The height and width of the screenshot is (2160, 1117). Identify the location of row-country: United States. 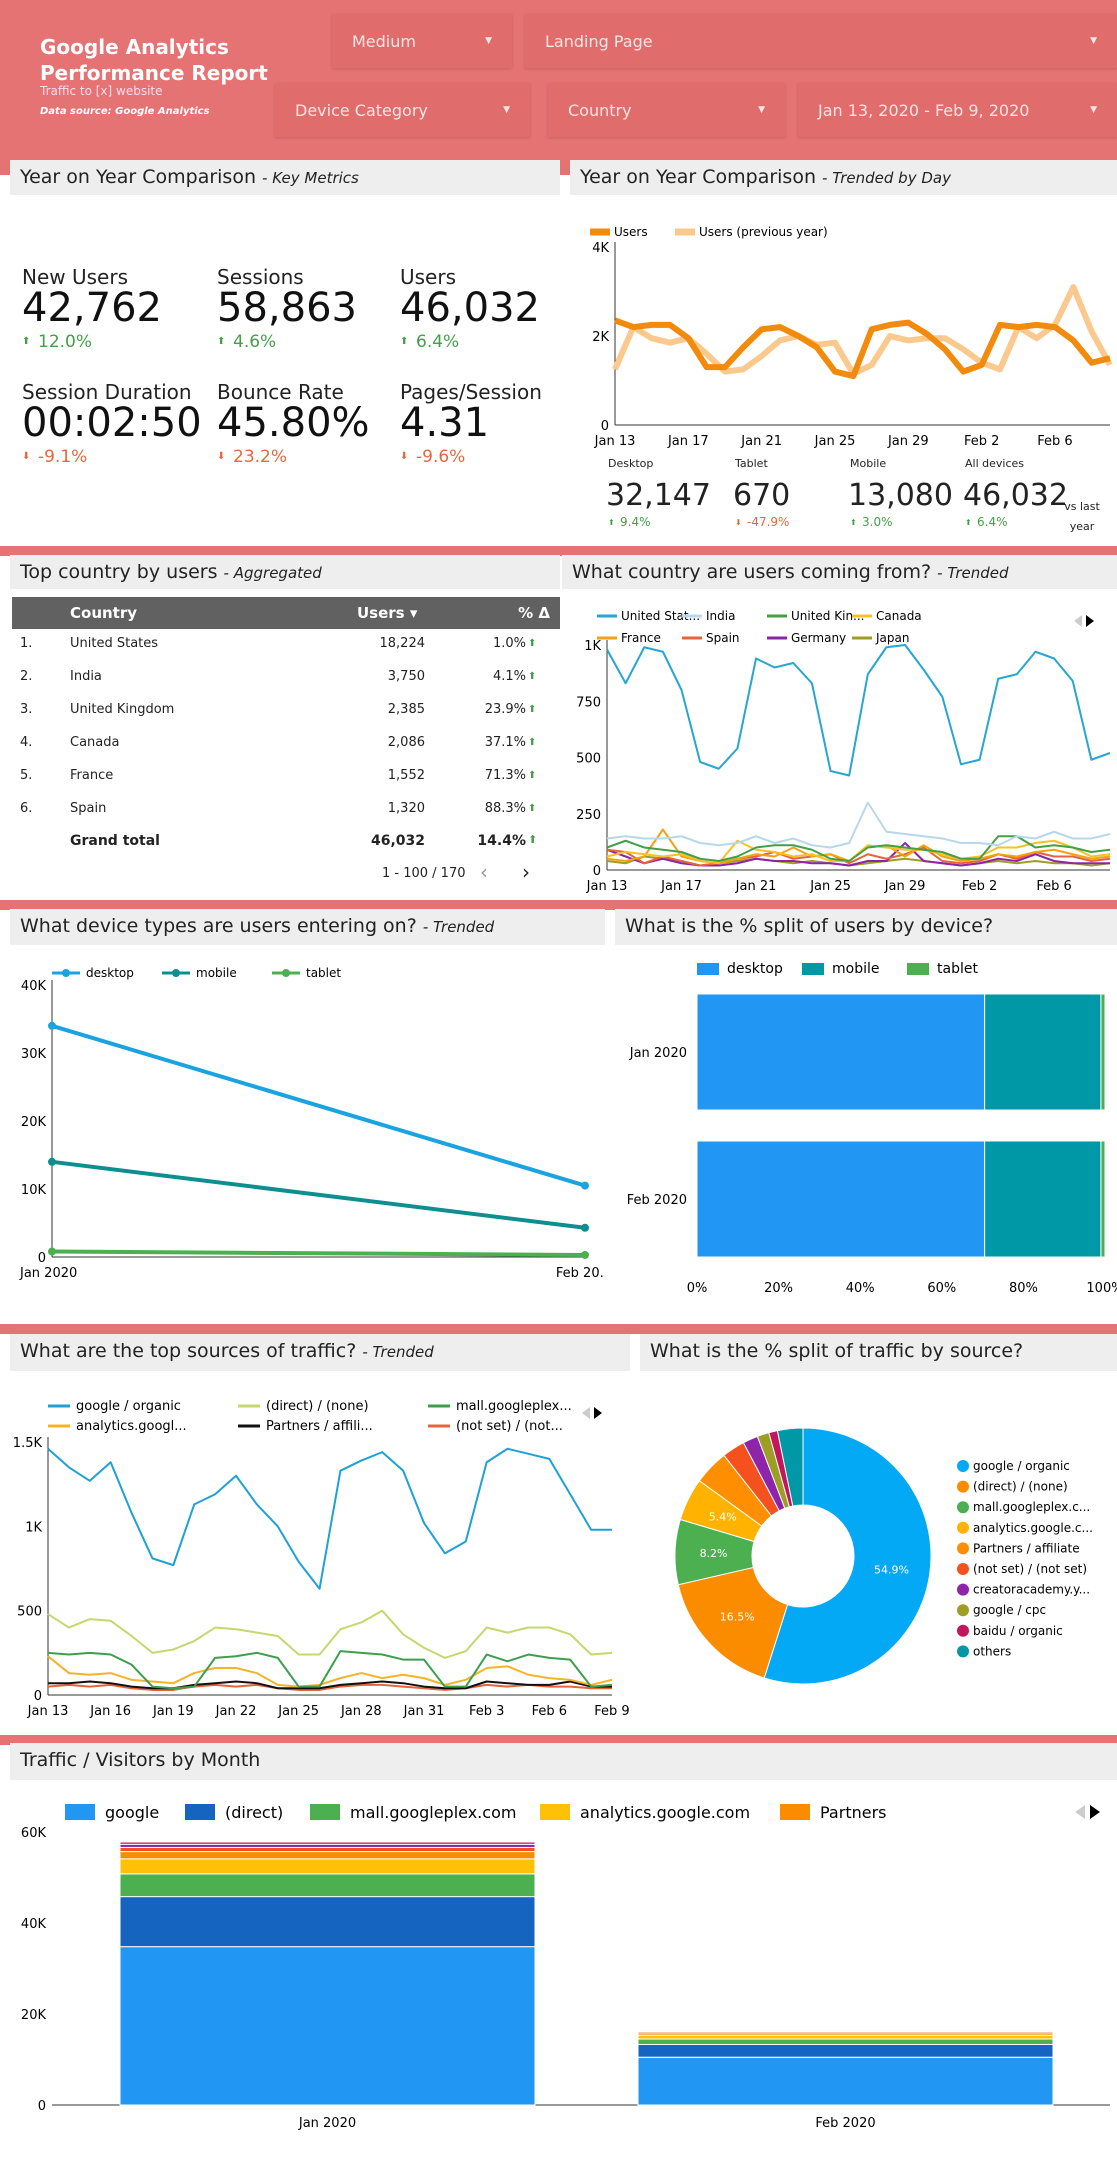
(114, 643).